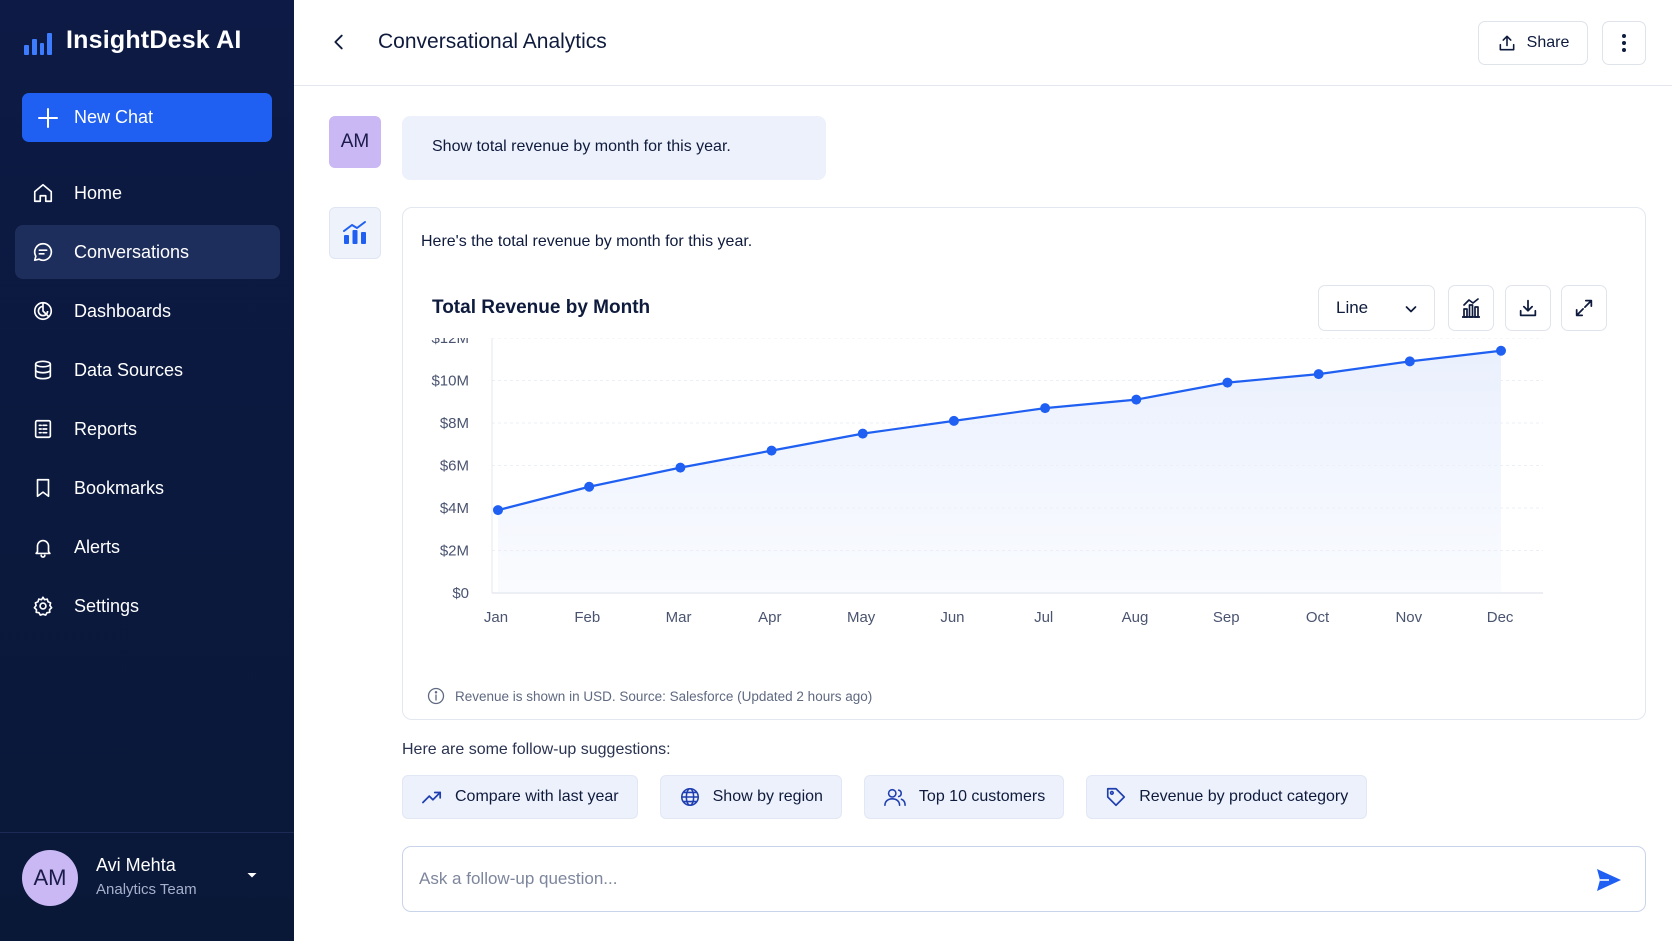 Image resolution: width=1672 pixels, height=941 pixels. I want to click on follow-up-input, so click(994, 879).